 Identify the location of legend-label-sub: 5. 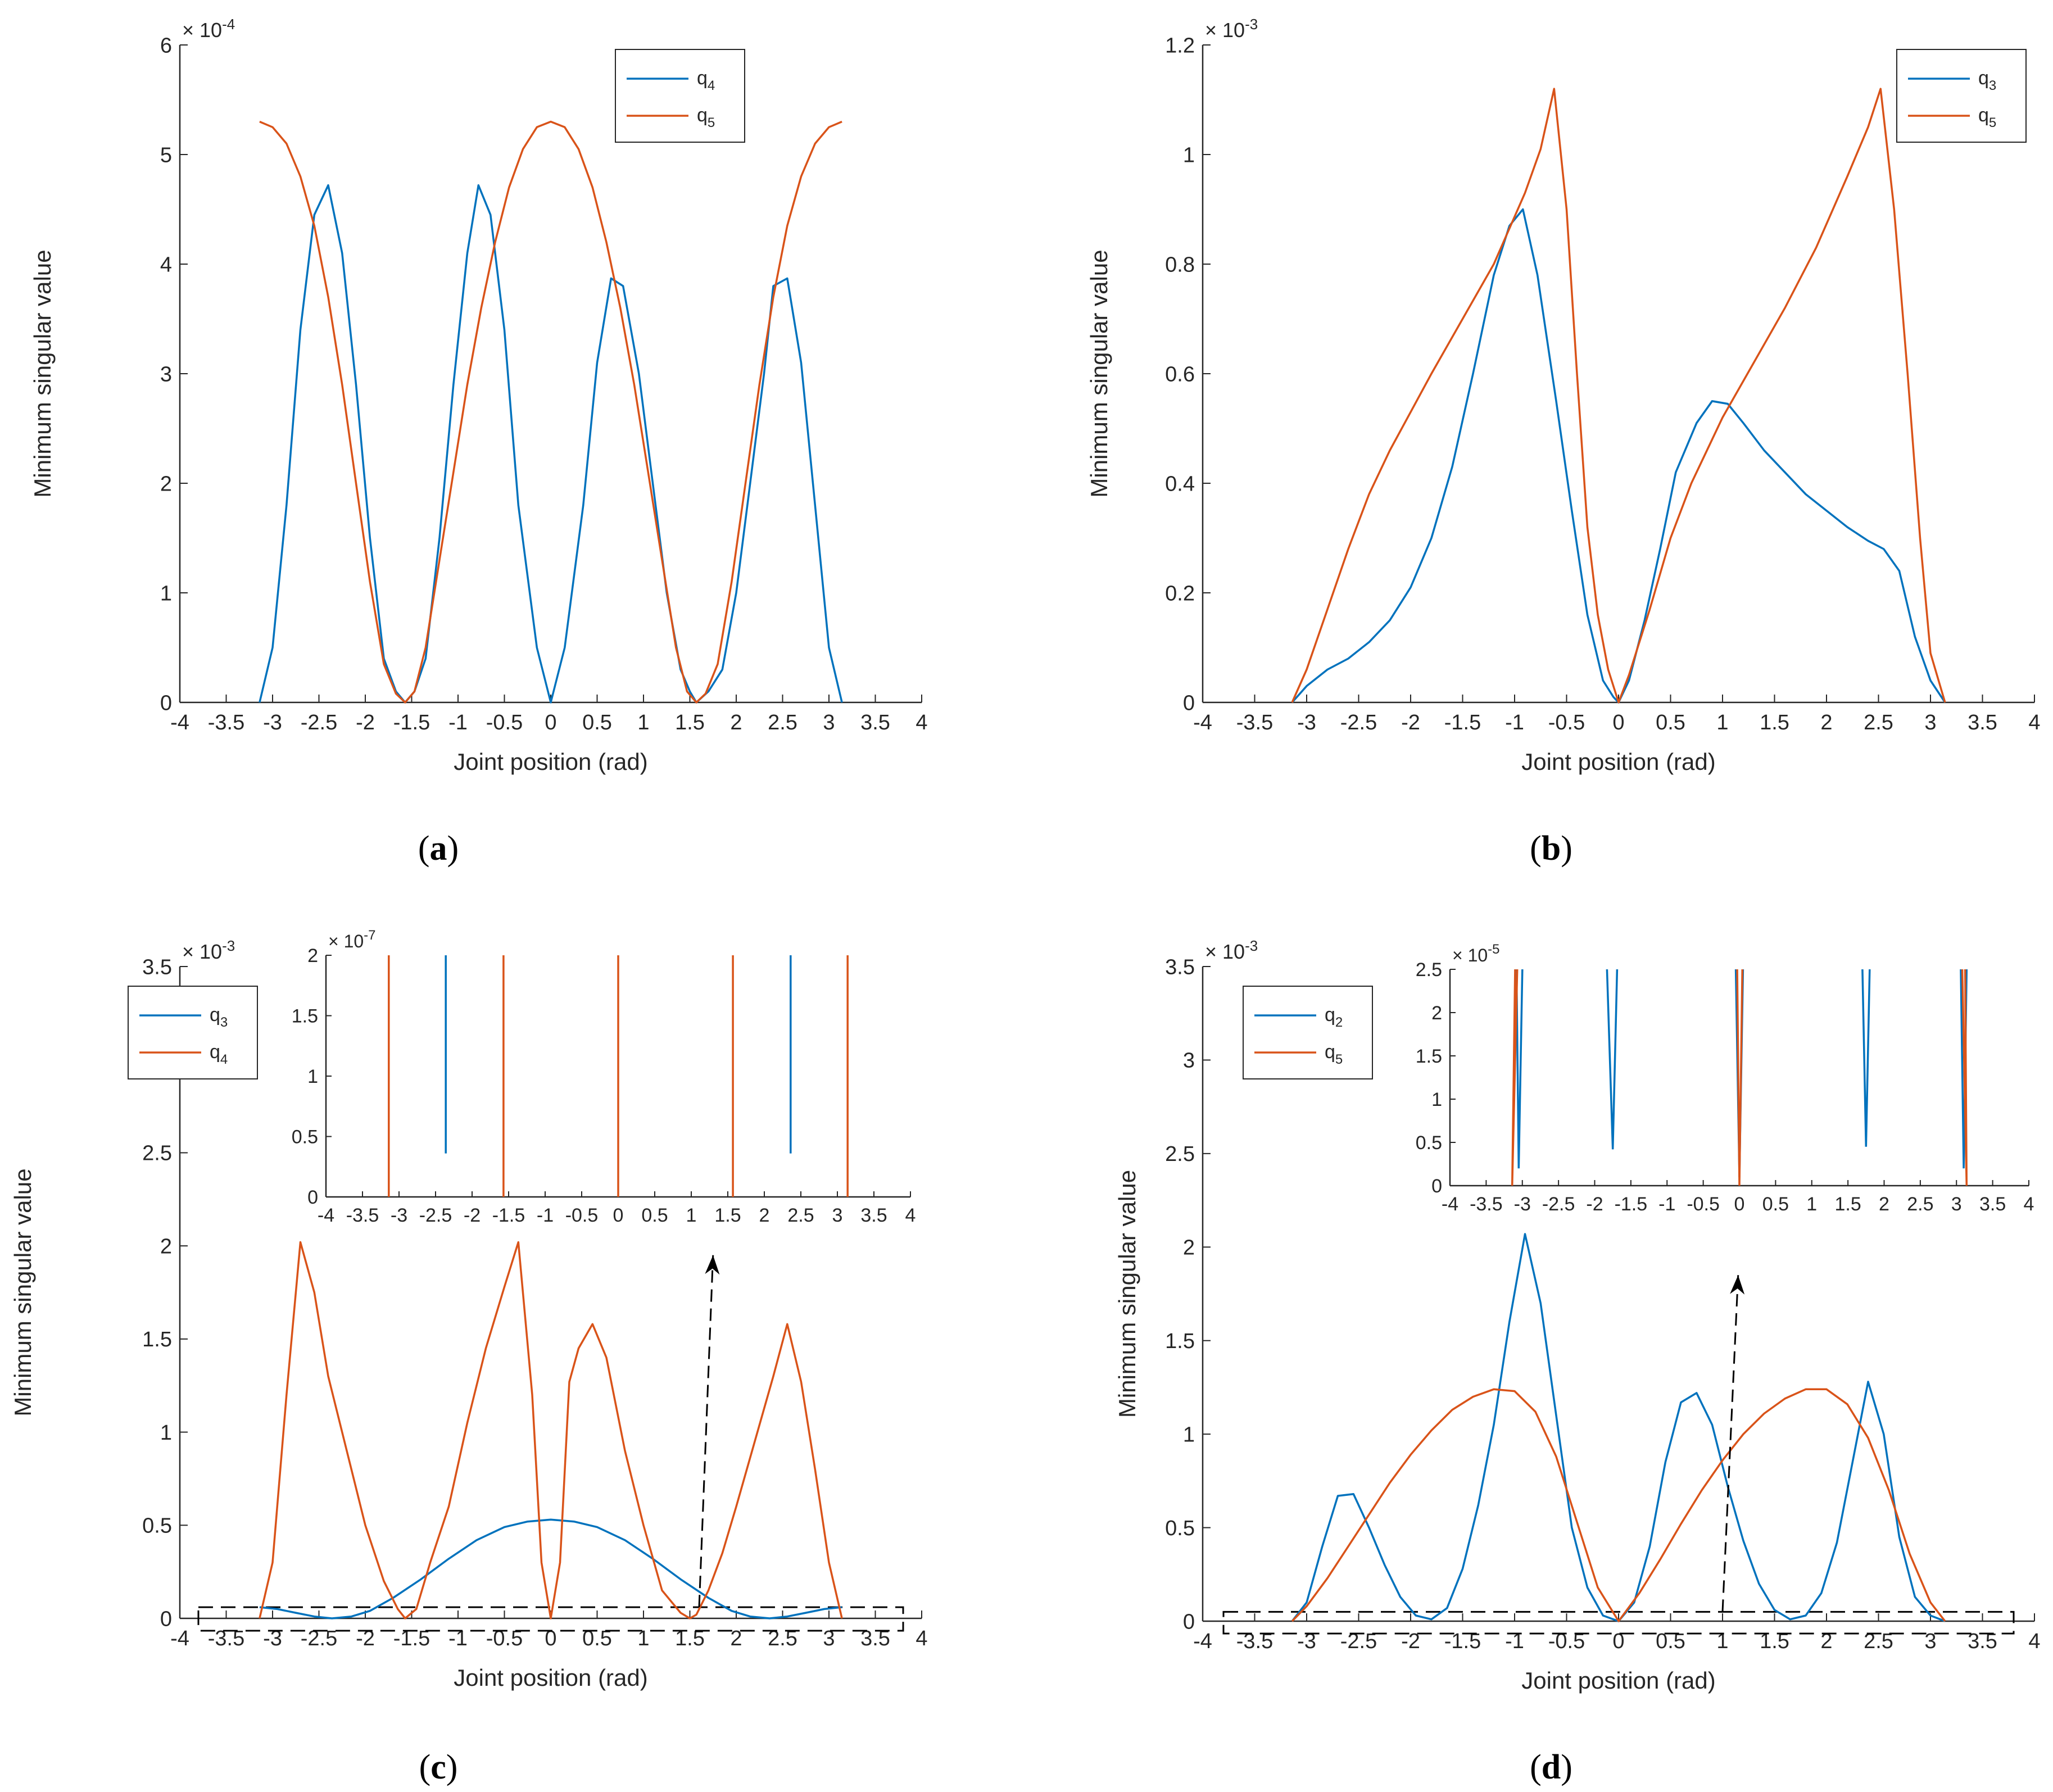
(1339, 1059).